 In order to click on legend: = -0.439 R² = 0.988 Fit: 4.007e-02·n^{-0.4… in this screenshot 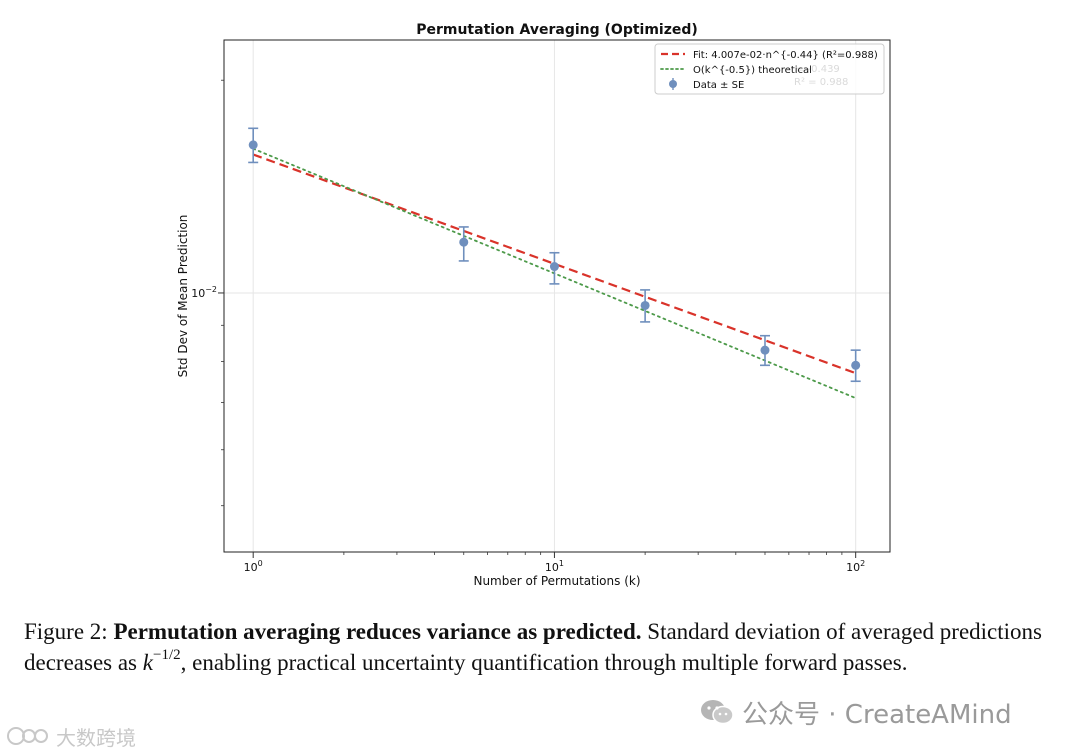, I will do `click(769, 69)`.